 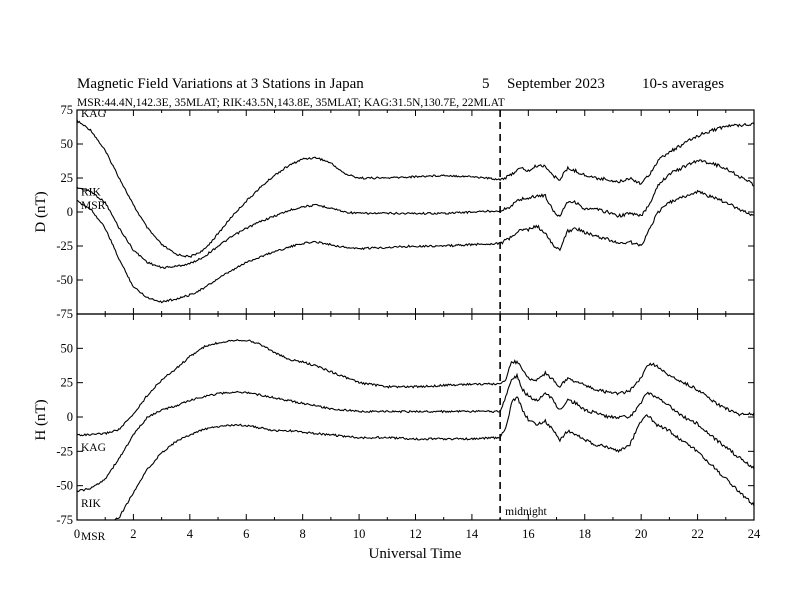 I want to click on d-station-label-msr: MSR, so click(x=93, y=206).